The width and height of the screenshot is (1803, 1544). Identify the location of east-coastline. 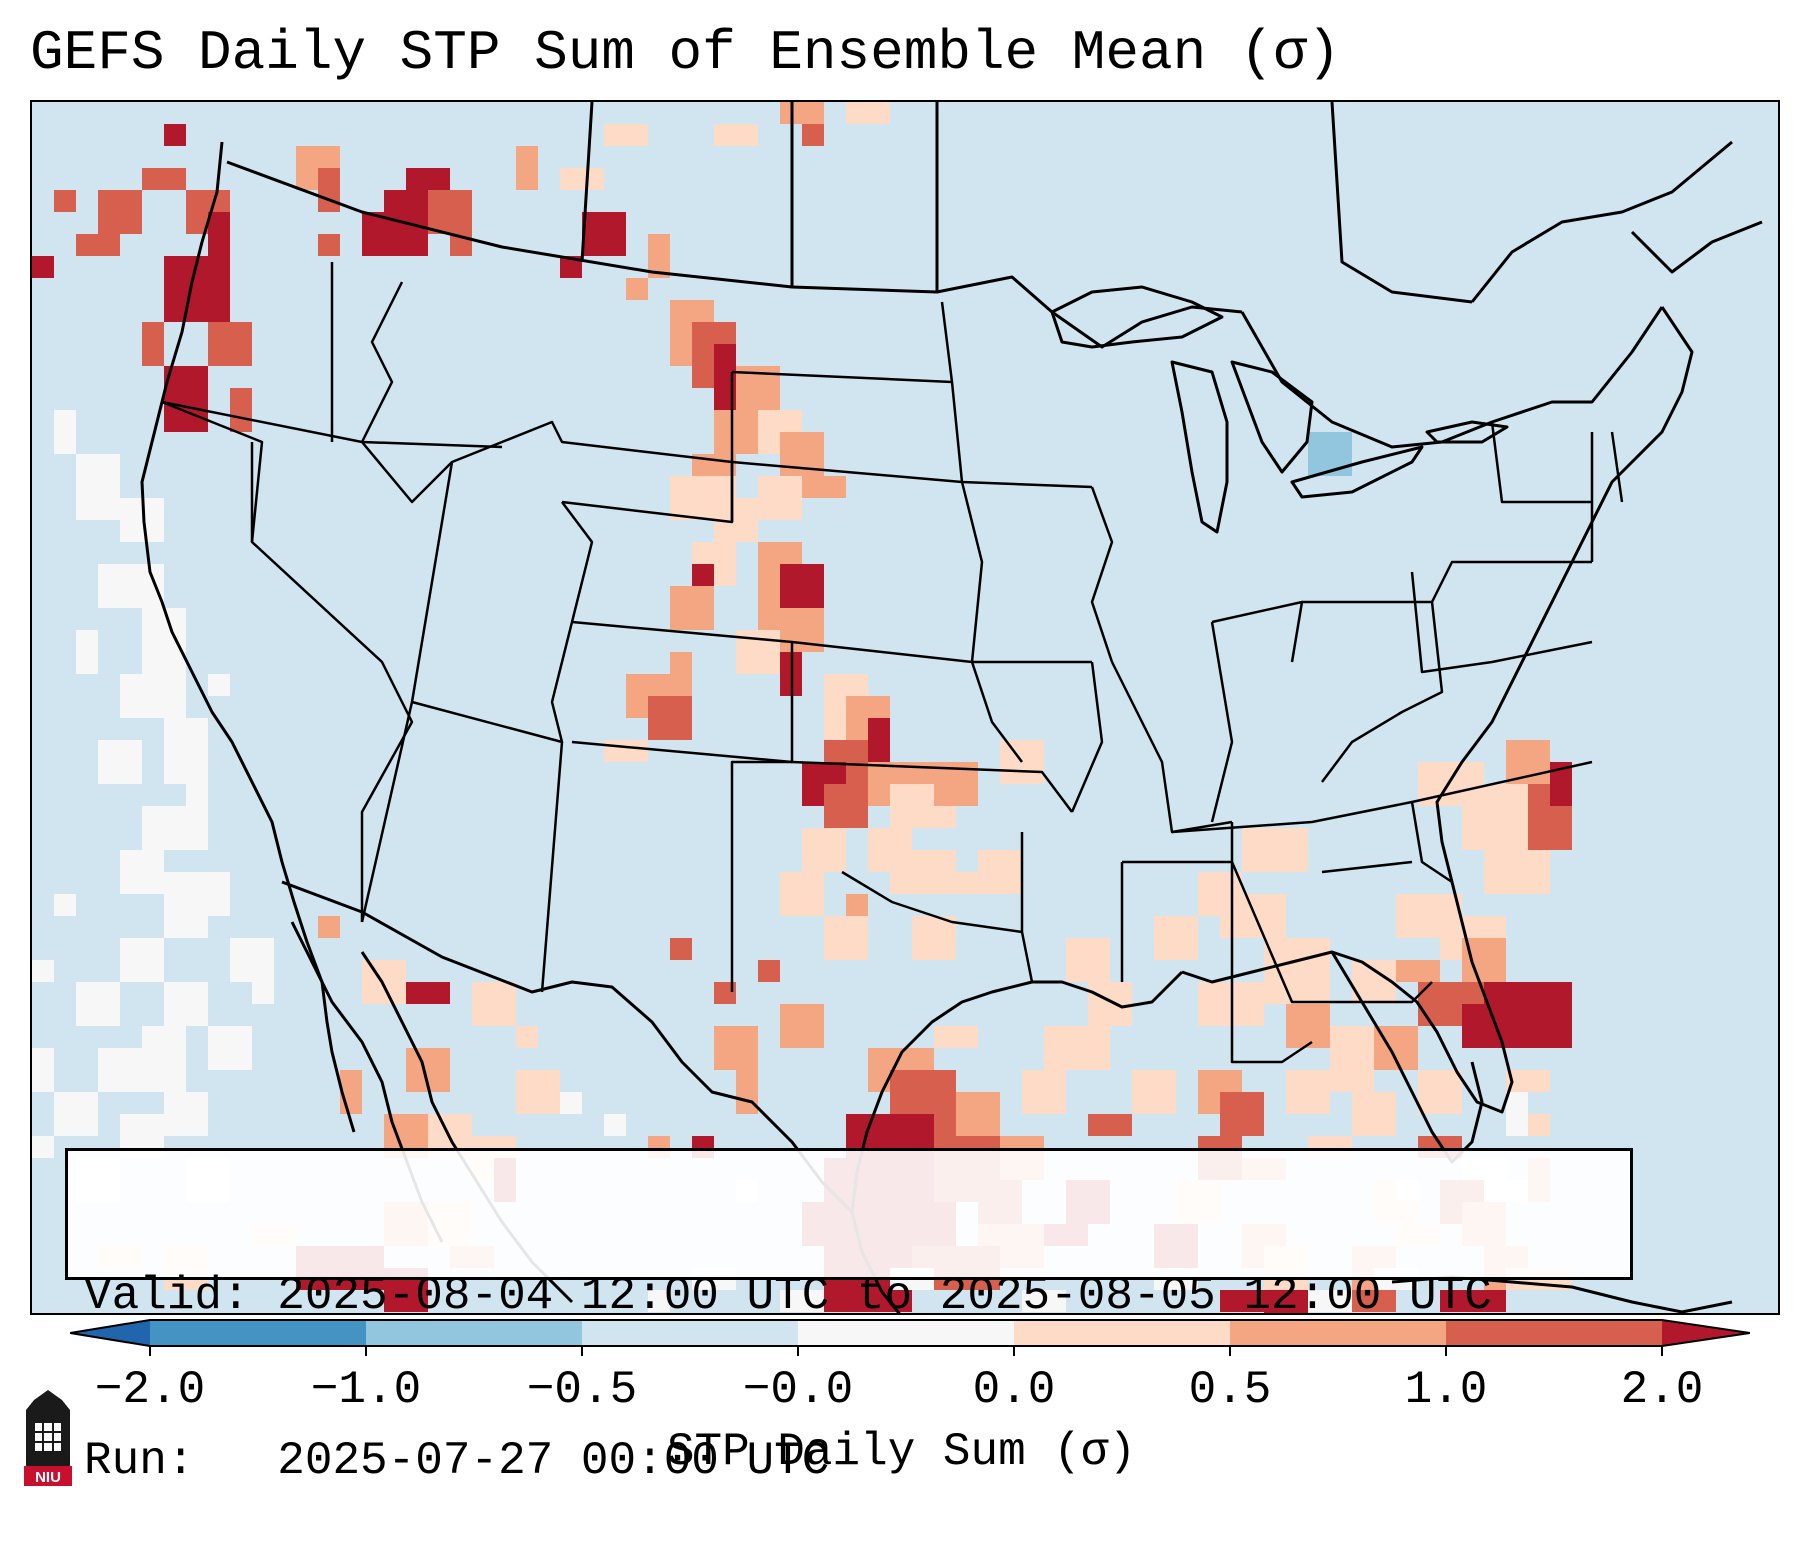
(1437, 710).